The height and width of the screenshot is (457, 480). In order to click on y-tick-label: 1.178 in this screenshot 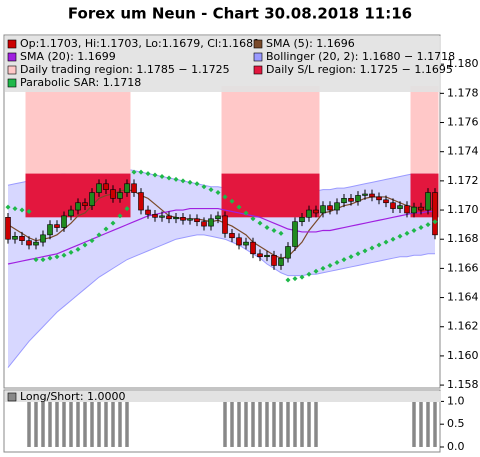, I will do `click(463, 92)`.